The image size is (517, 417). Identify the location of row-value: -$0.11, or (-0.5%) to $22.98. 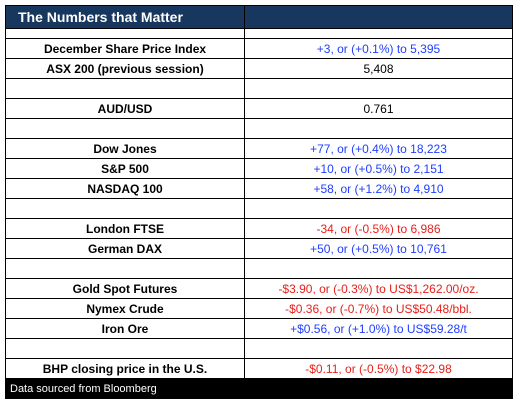
(378, 368).